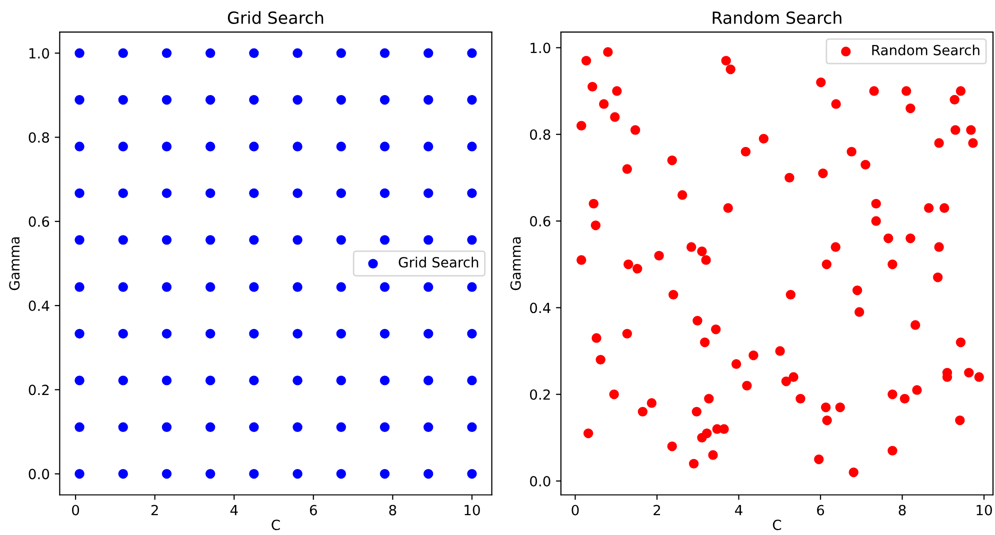 This screenshot has width=995, height=535. Describe the element at coordinates (438, 262) in the screenshot. I see `legend-label: Grid Search` at that location.